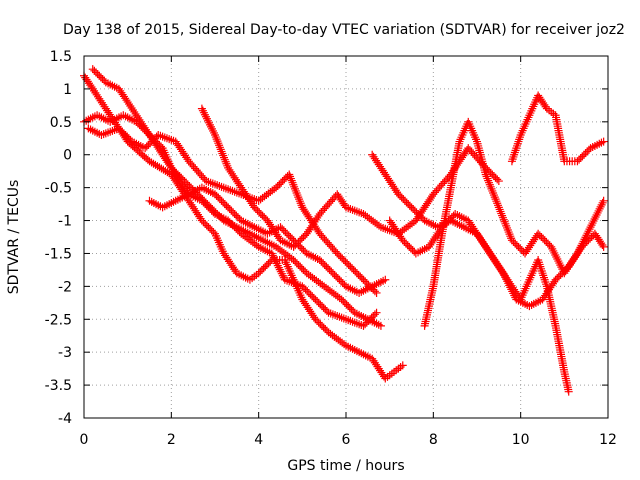 The height and width of the screenshot is (480, 640). What do you see at coordinates (258, 440) in the screenshot?
I see `x-tick-label: 4` at bounding box center [258, 440].